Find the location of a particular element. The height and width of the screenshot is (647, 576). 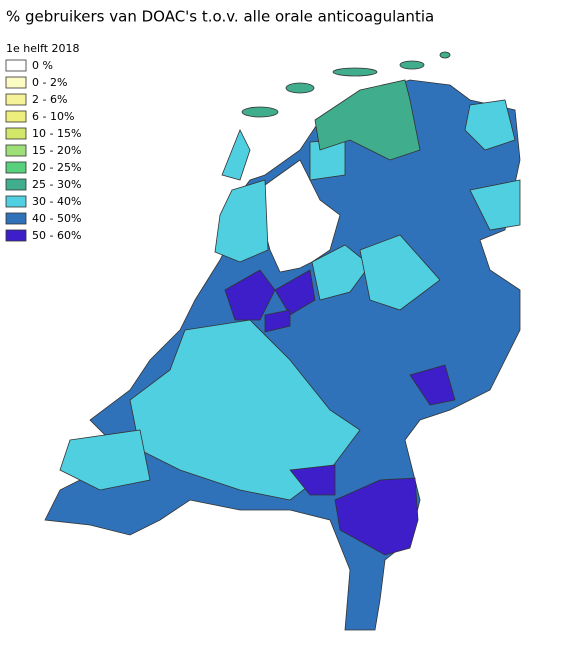

legend-label: 20 - 25% is located at coordinates (56, 167).